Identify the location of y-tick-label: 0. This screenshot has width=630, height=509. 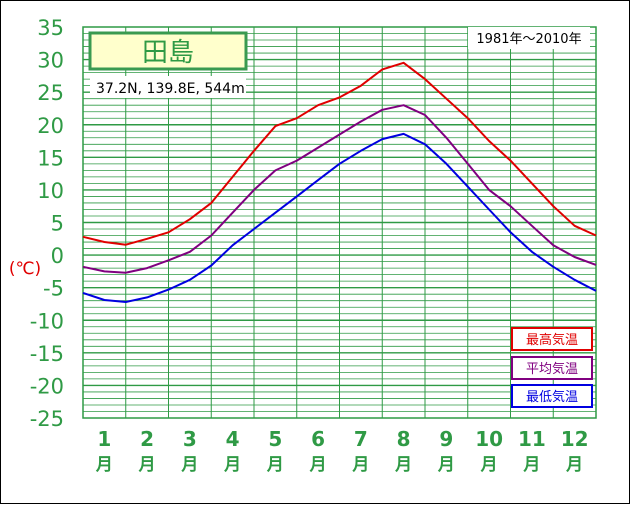
(57, 256).